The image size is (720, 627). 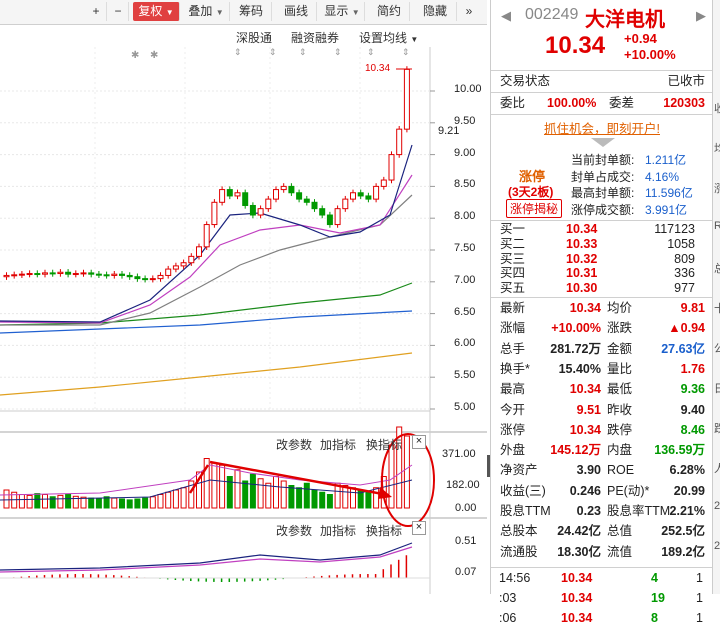 What do you see at coordinates (582, 288) in the screenshot?
I see `orderbook-price: 10.30` at bounding box center [582, 288].